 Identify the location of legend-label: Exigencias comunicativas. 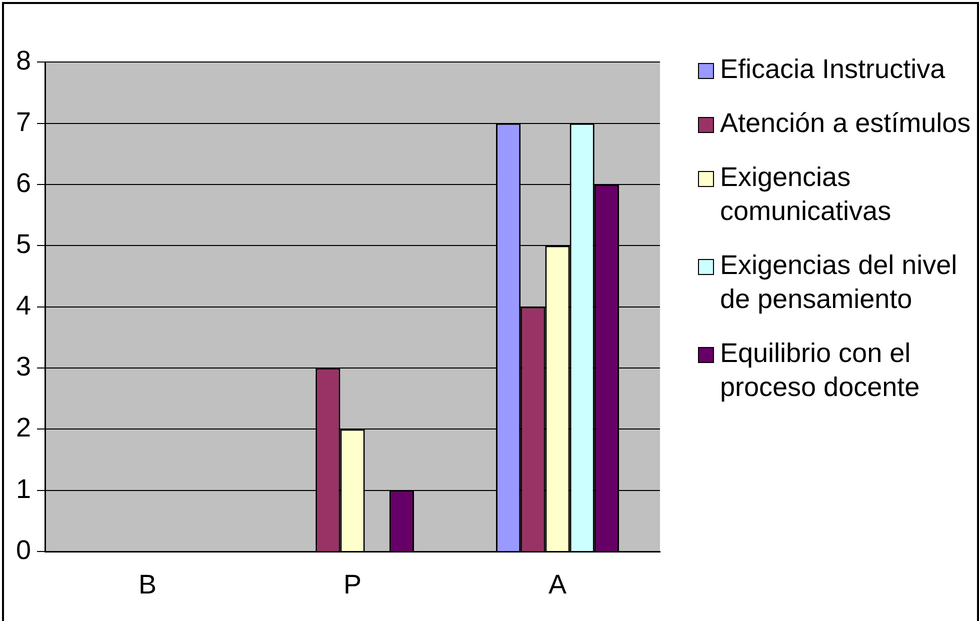
(806, 194).